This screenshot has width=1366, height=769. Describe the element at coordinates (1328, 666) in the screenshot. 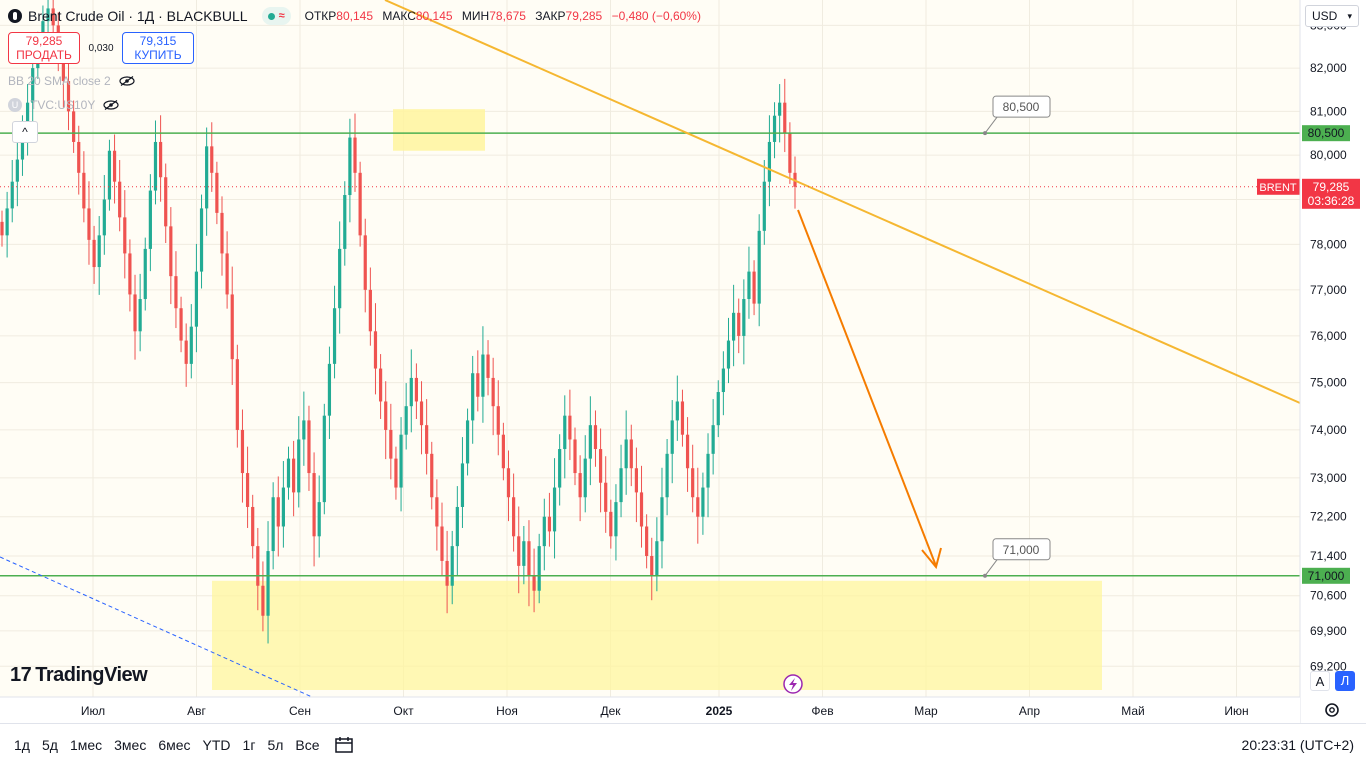

I see `price-tick-label: 69,200` at that location.